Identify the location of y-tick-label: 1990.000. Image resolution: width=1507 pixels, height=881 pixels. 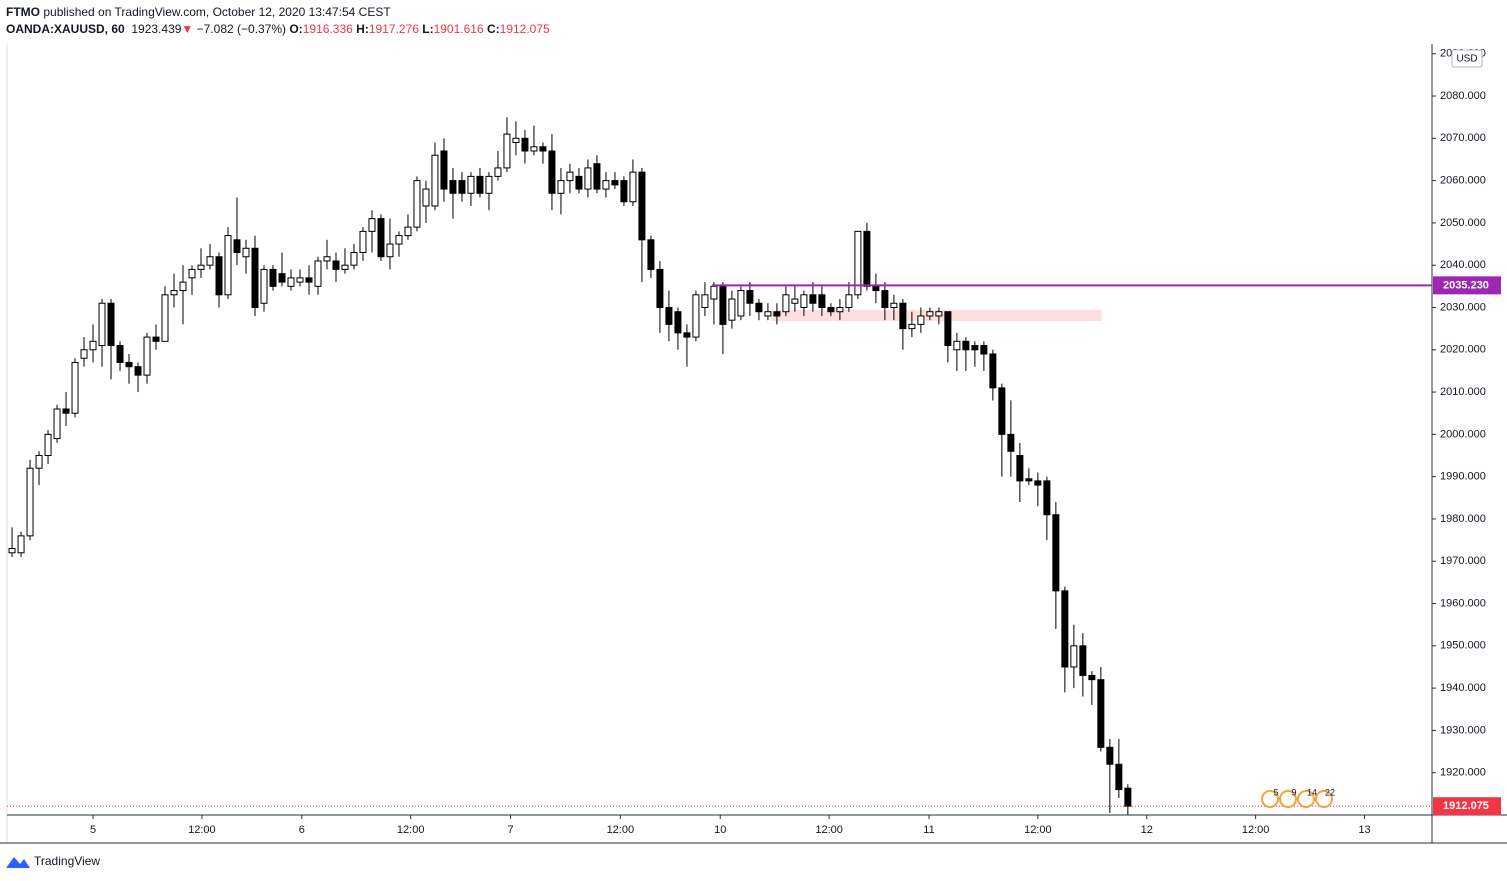
(1463, 477).